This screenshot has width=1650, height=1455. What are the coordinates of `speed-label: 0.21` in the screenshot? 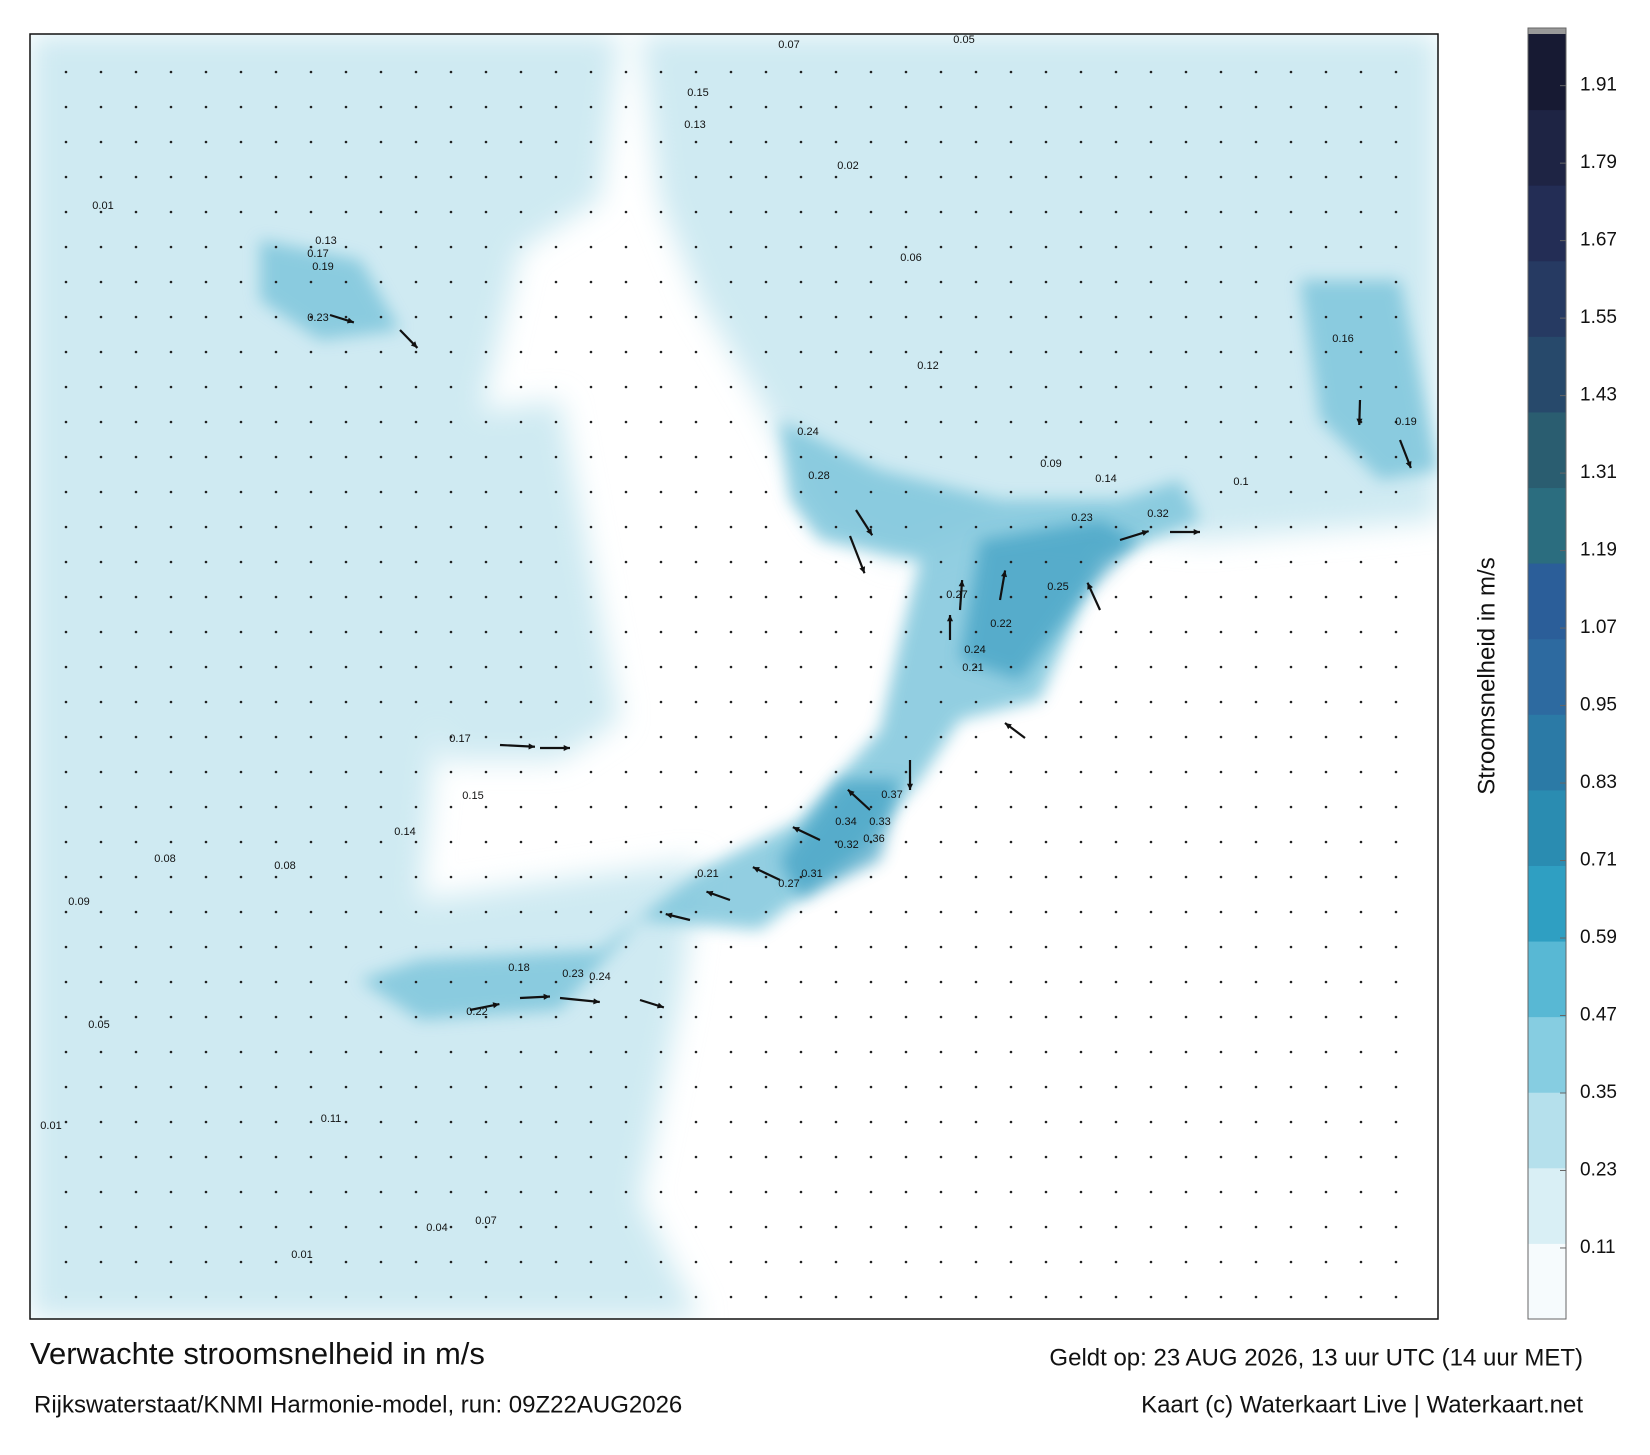 It's located at (972, 668).